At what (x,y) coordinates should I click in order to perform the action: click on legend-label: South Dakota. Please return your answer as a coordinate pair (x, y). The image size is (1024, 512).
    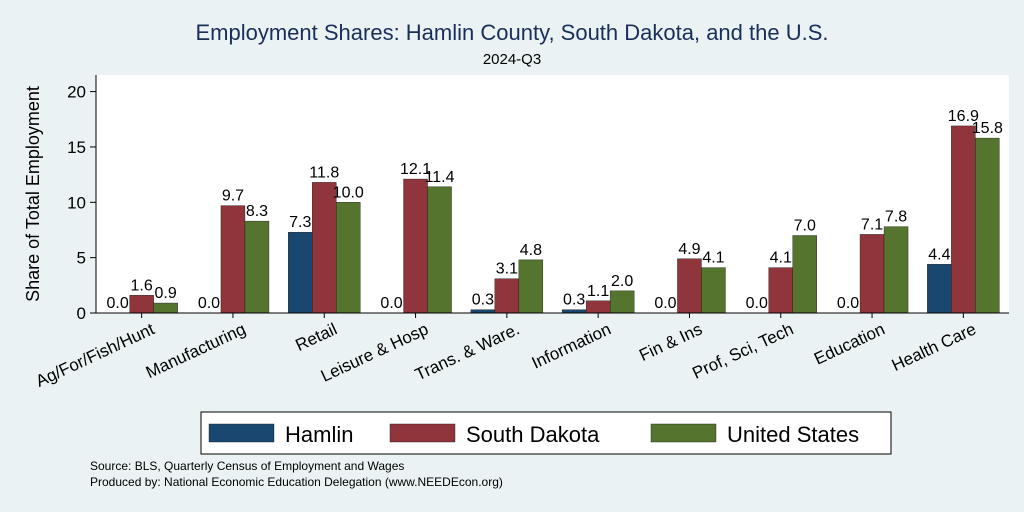
    Looking at the image, I should click on (533, 434).